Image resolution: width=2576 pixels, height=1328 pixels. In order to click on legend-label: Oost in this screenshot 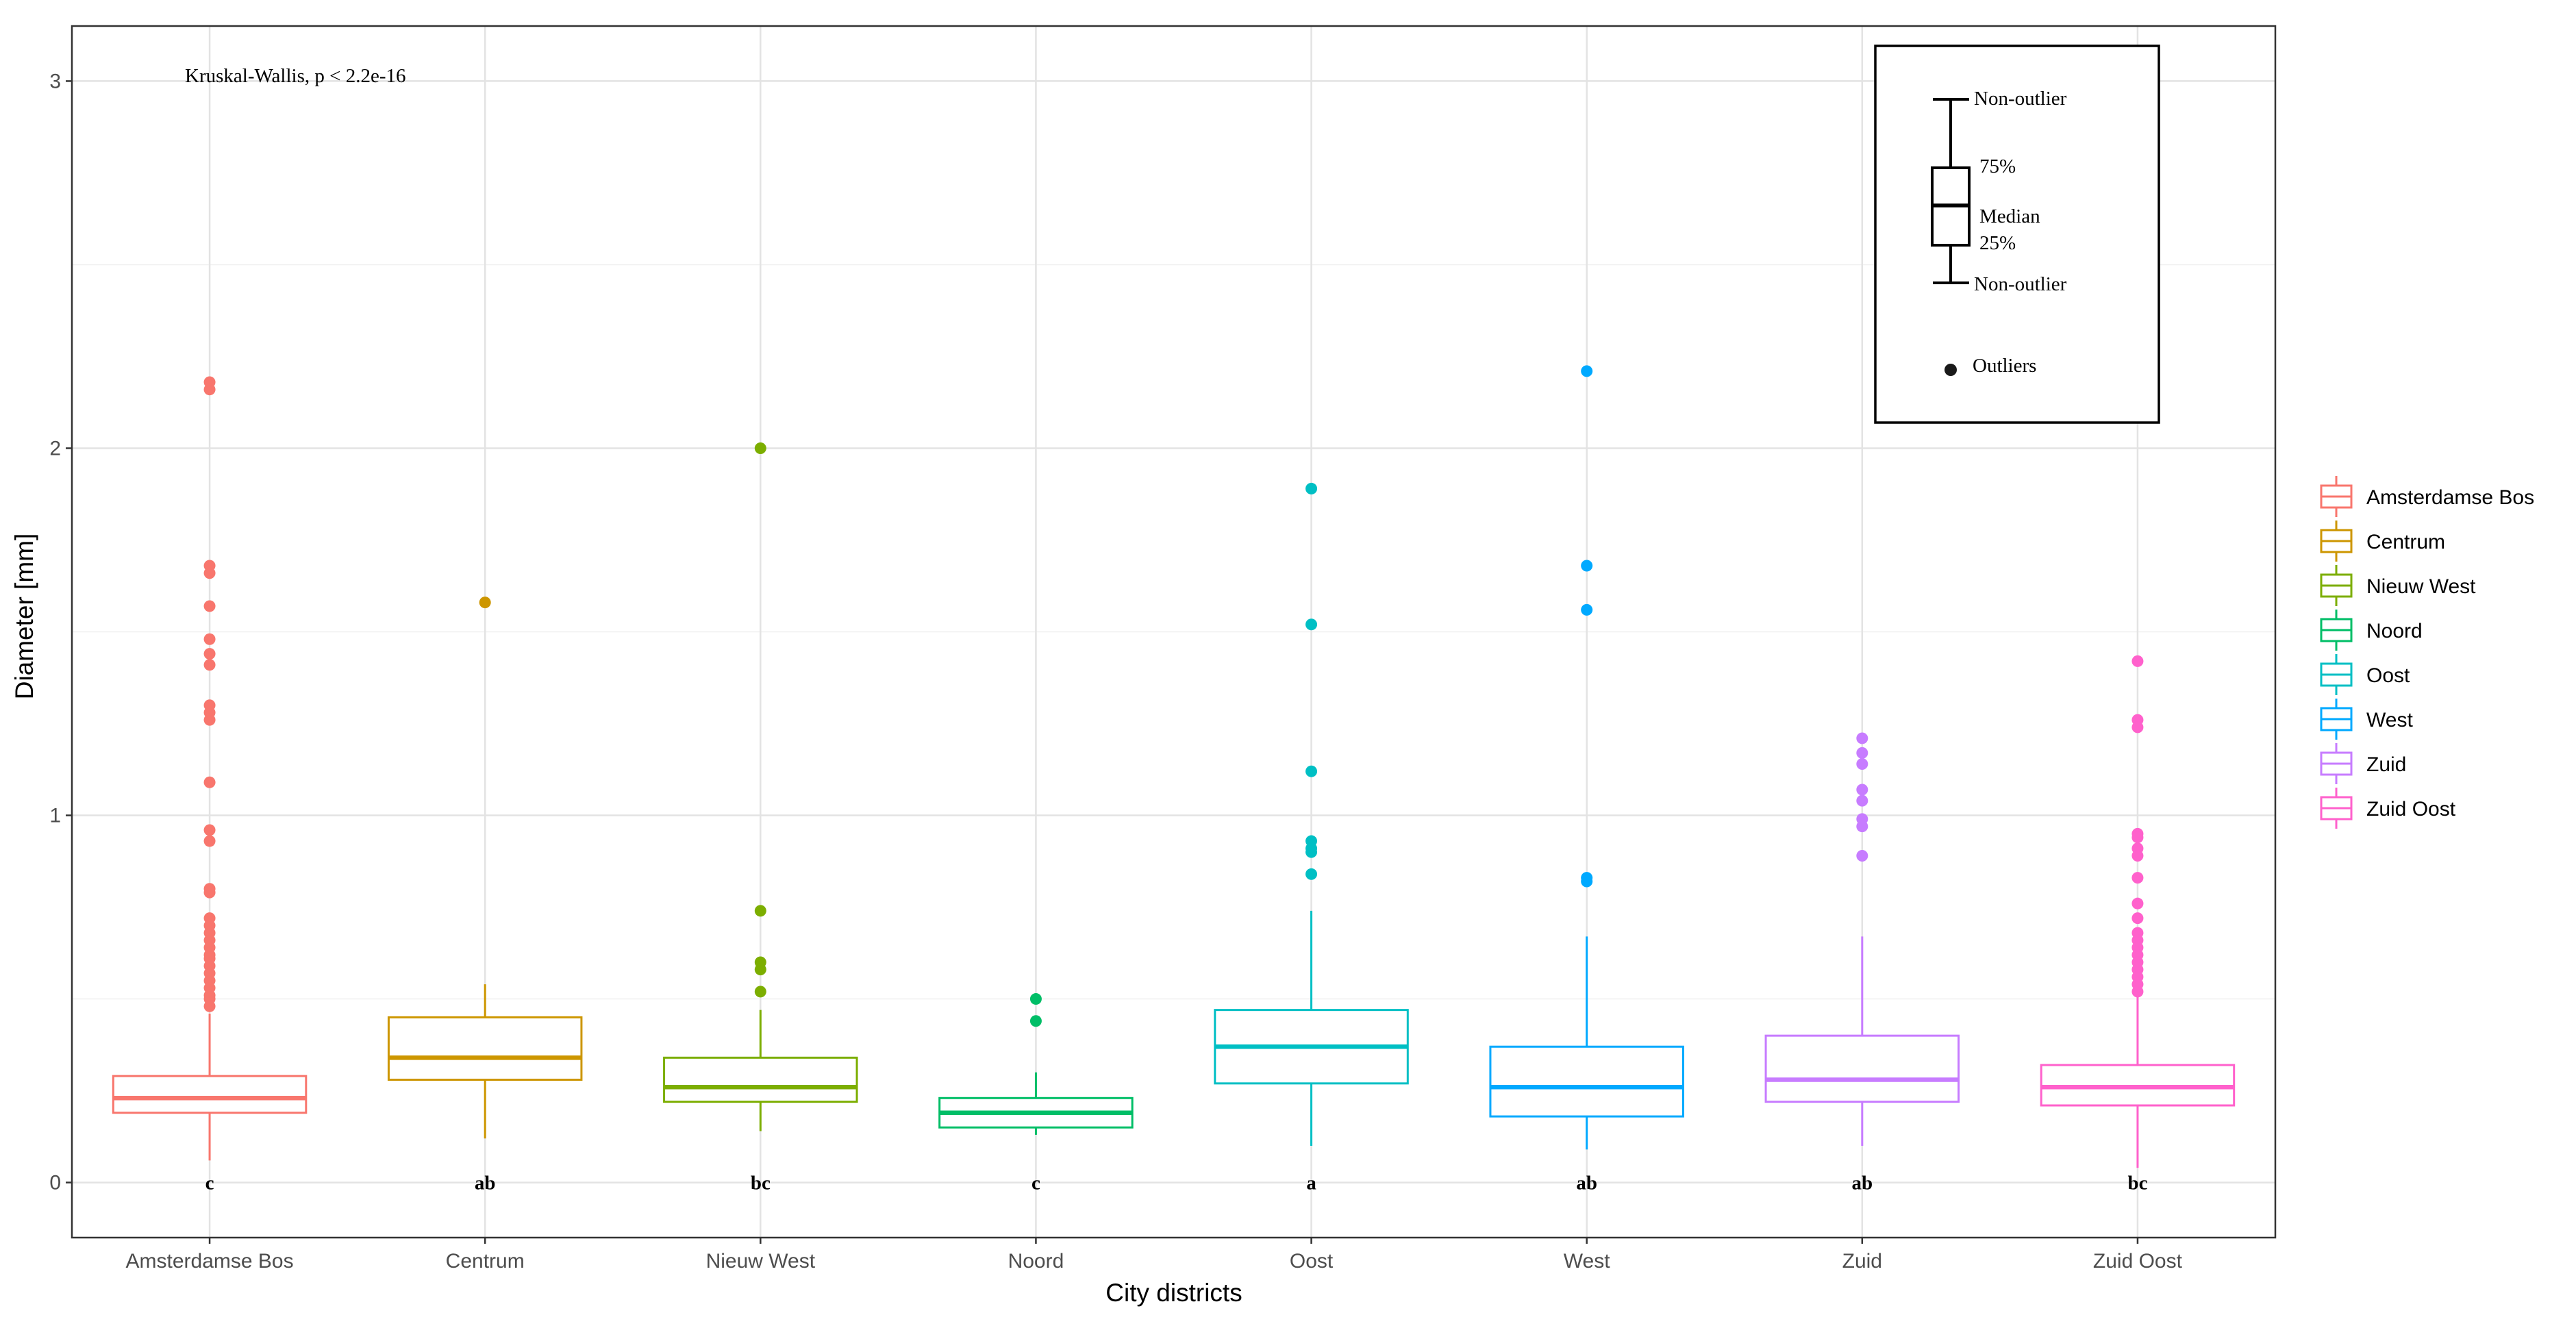, I will do `click(2388, 675)`.